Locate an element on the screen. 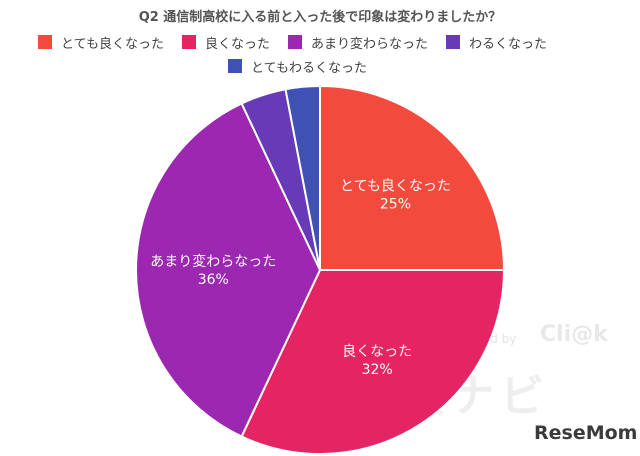  slice-value-label: 36% is located at coordinates (213, 280).